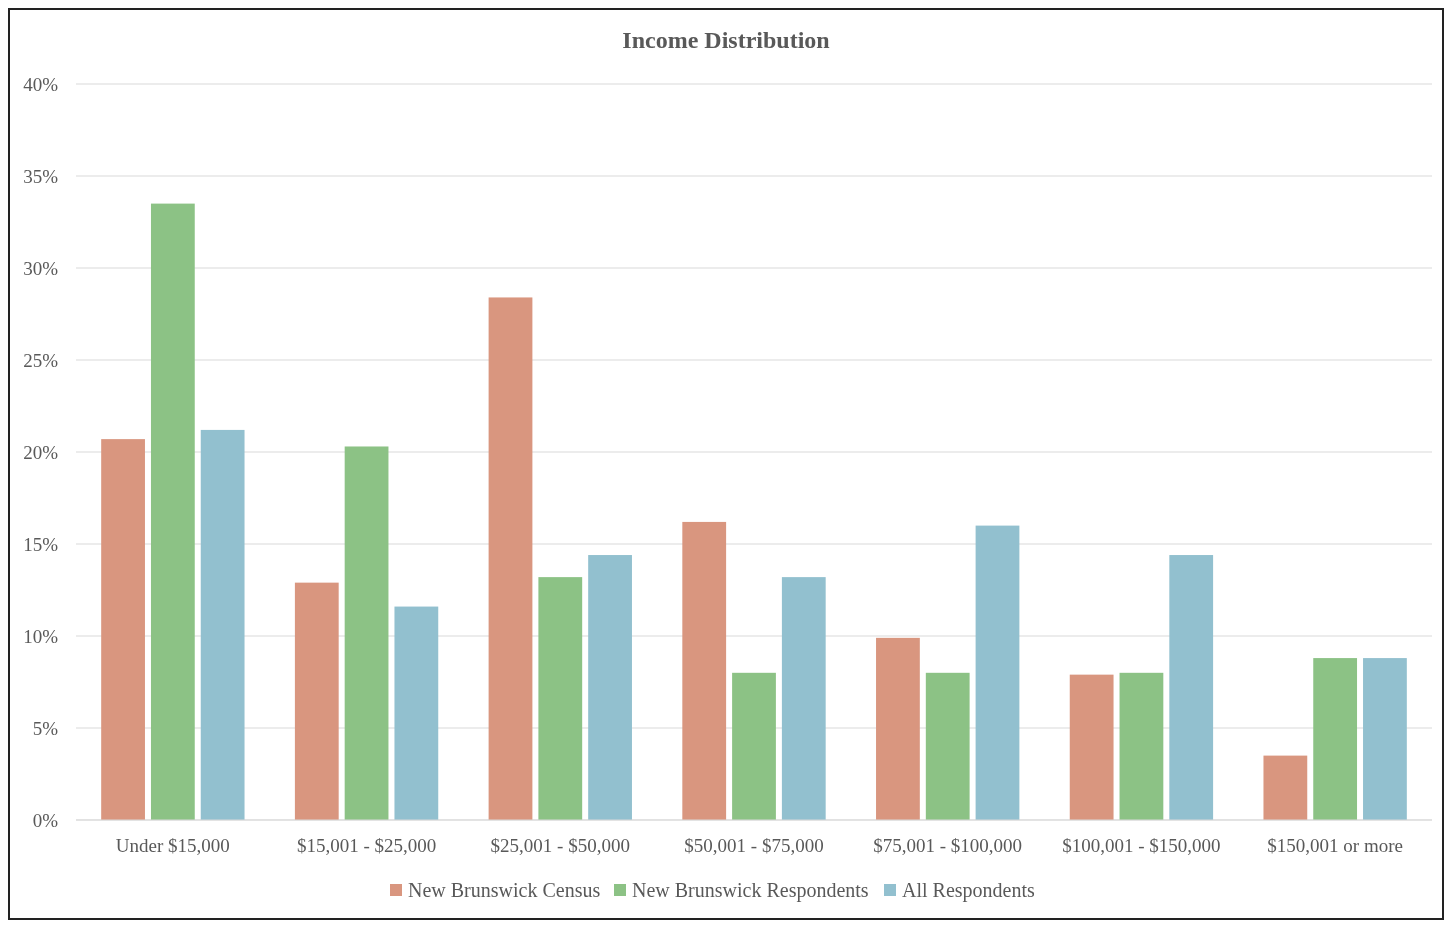 The width and height of the screenshot is (1452, 928). What do you see at coordinates (41, 268) in the screenshot?
I see `y-tick-label: 30%` at bounding box center [41, 268].